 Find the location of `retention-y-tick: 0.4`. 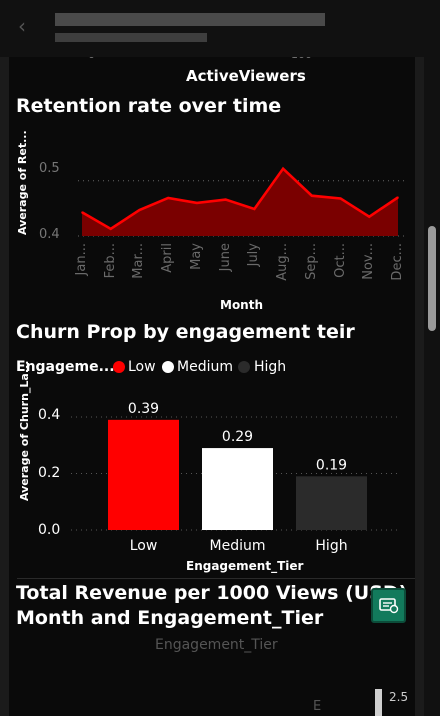

retention-y-tick: 0.4 is located at coordinates (49, 234).